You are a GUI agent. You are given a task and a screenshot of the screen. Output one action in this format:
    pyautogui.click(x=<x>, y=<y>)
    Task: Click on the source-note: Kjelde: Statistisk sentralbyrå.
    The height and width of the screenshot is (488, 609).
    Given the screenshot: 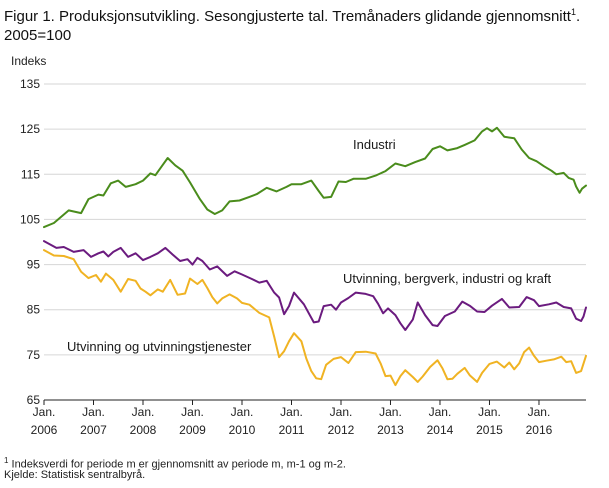 What is the action you would take?
    pyautogui.click(x=75, y=475)
    